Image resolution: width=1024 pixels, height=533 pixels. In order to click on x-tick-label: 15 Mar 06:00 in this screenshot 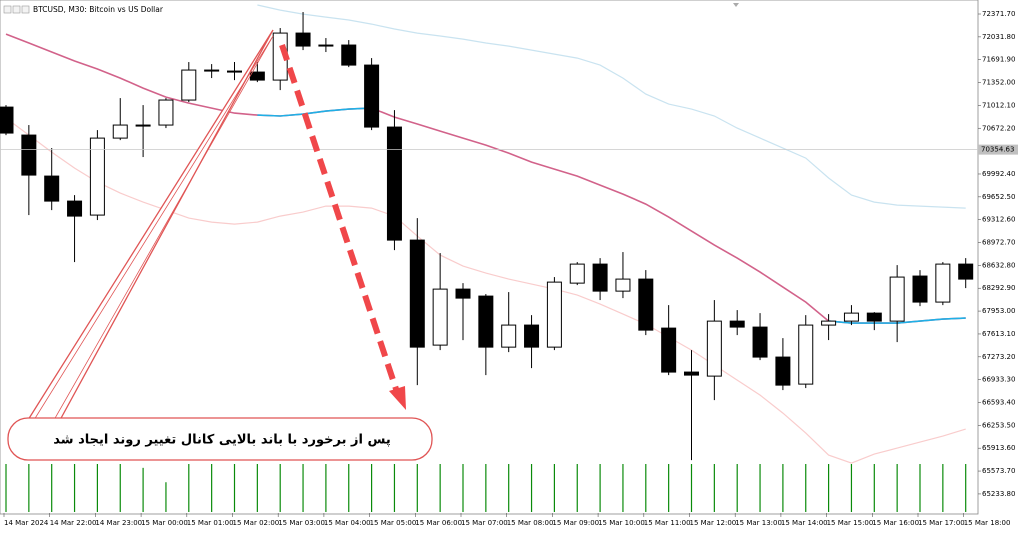, I will do `click(438, 523)`.